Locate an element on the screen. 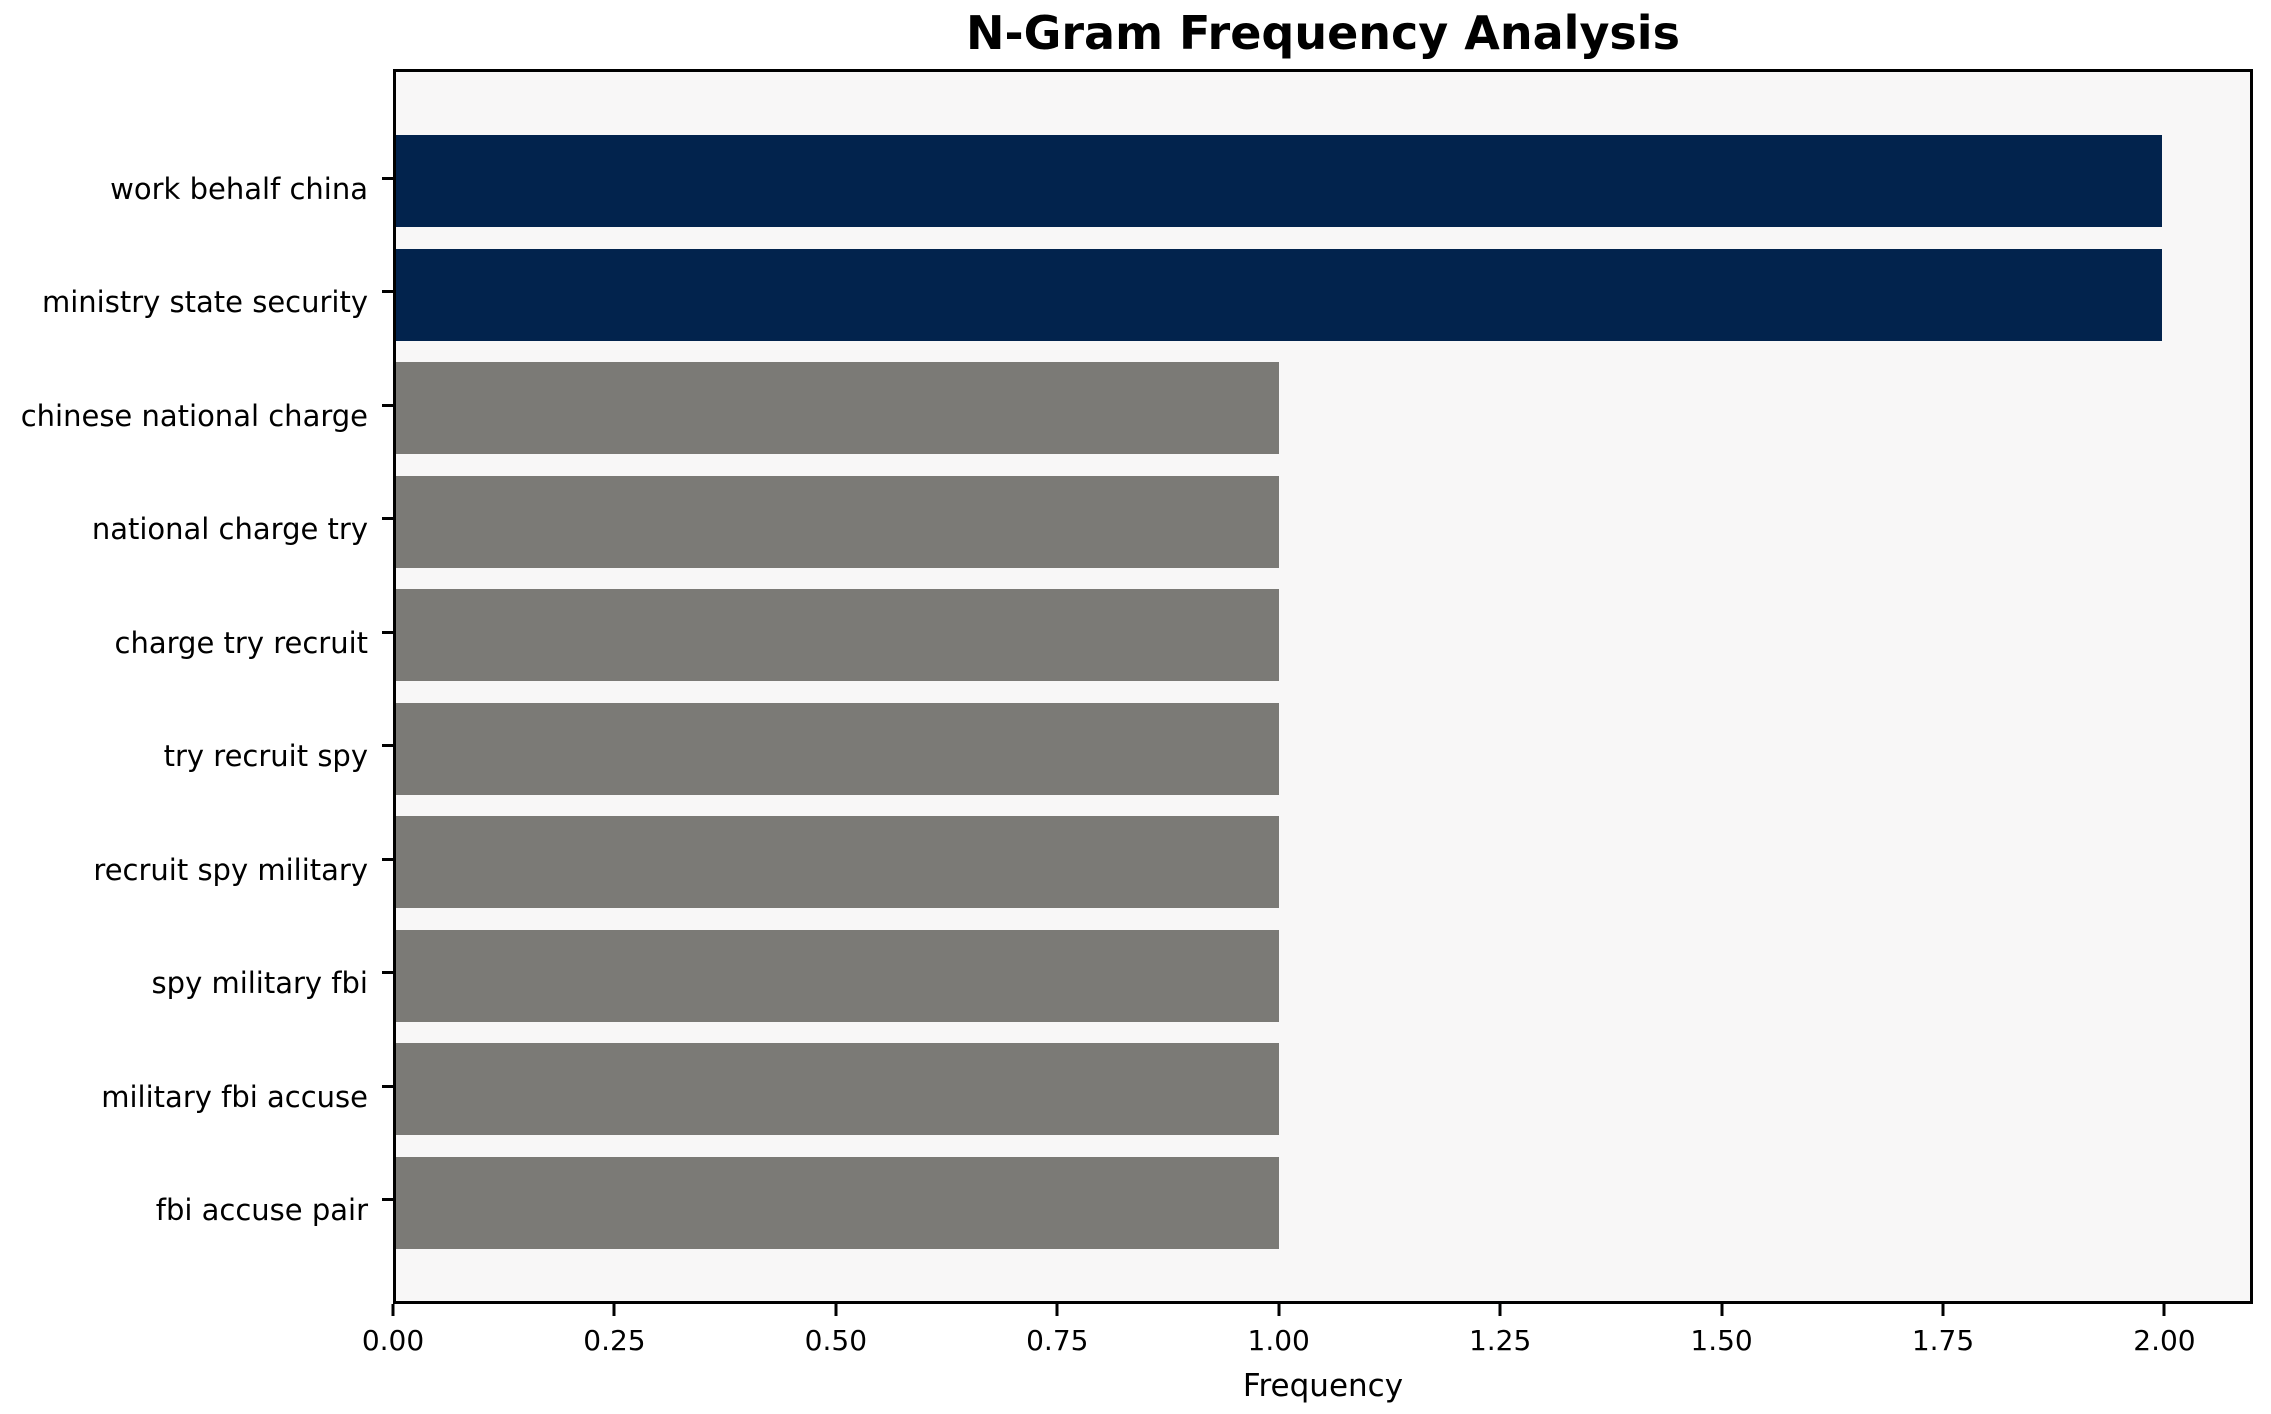 Image resolution: width=2271 pixels, height=1414 pixels. y-label-row: military fbi accuse is located at coordinates (184, 1097).